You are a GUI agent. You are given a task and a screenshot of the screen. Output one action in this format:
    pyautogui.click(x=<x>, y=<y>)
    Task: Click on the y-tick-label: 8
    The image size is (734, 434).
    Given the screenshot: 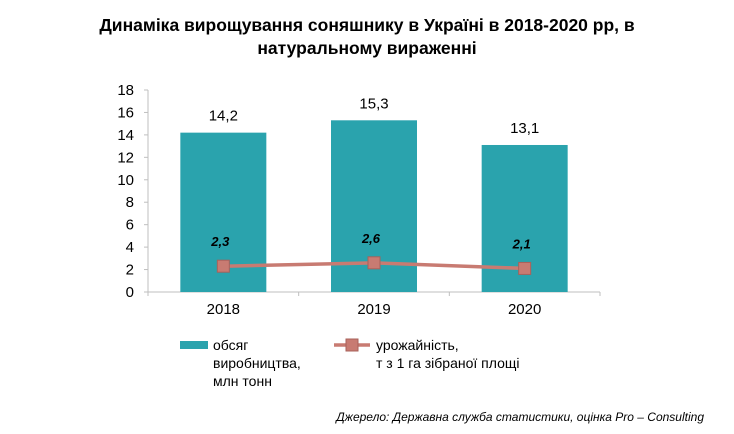 What is the action you would take?
    pyautogui.click(x=130, y=202)
    